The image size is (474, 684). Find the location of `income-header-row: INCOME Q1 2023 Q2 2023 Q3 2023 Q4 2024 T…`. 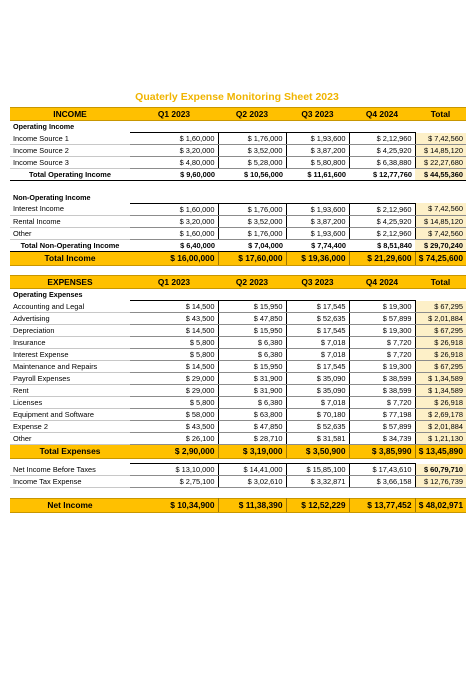

income-header-row: INCOME Q1 2023 Q2 2023 Q3 2023 Q4 2024 T… is located at coordinates (238, 114).